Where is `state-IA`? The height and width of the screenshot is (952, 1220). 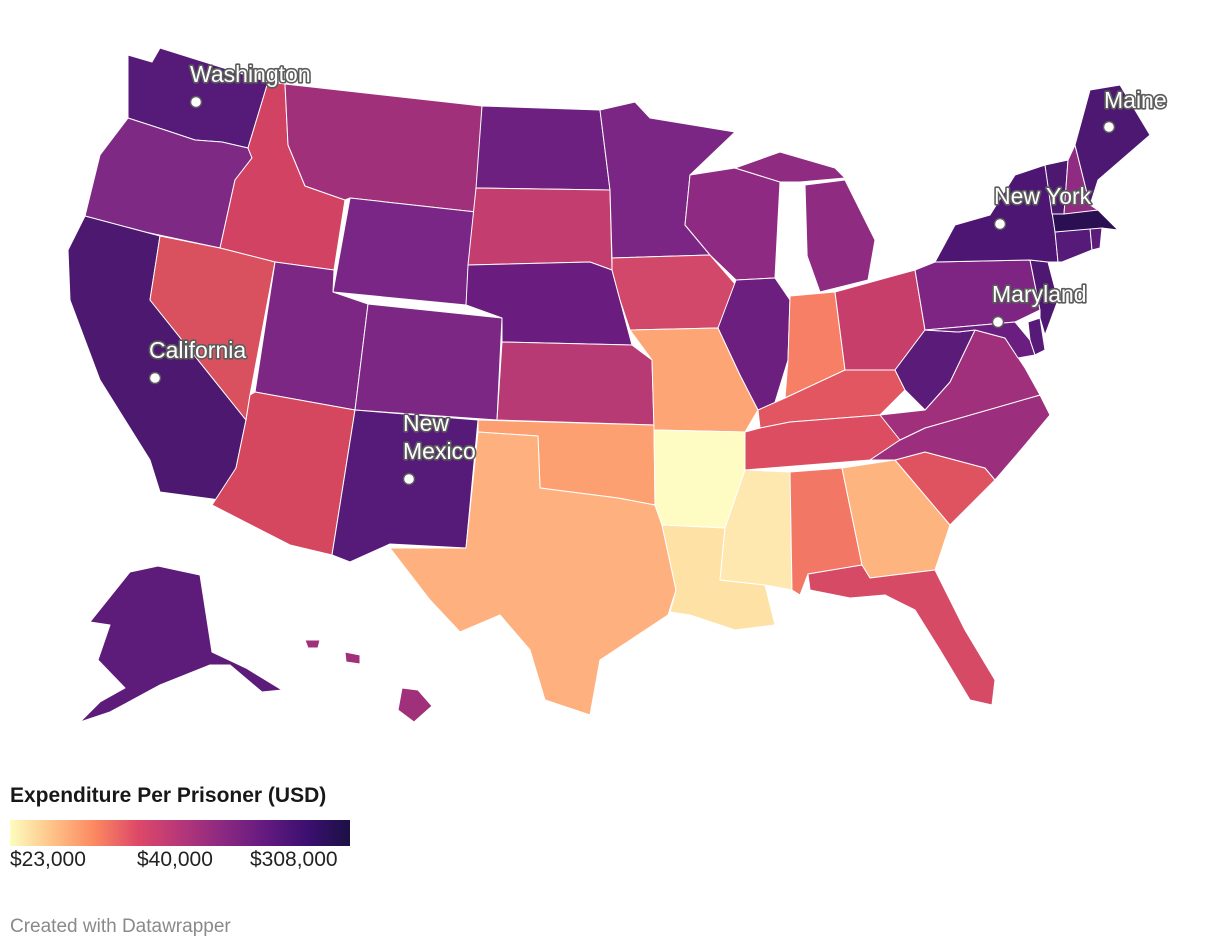 state-IA is located at coordinates (674, 292).